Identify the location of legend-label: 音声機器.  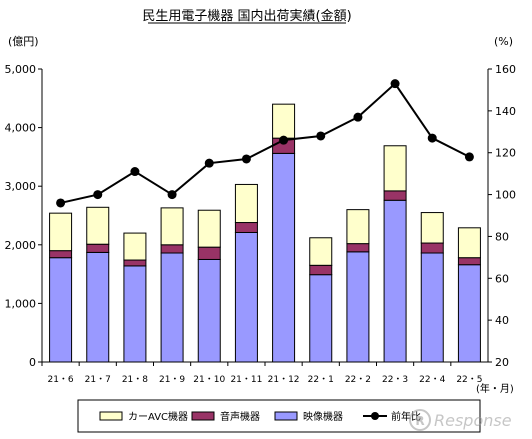
(240, 416).